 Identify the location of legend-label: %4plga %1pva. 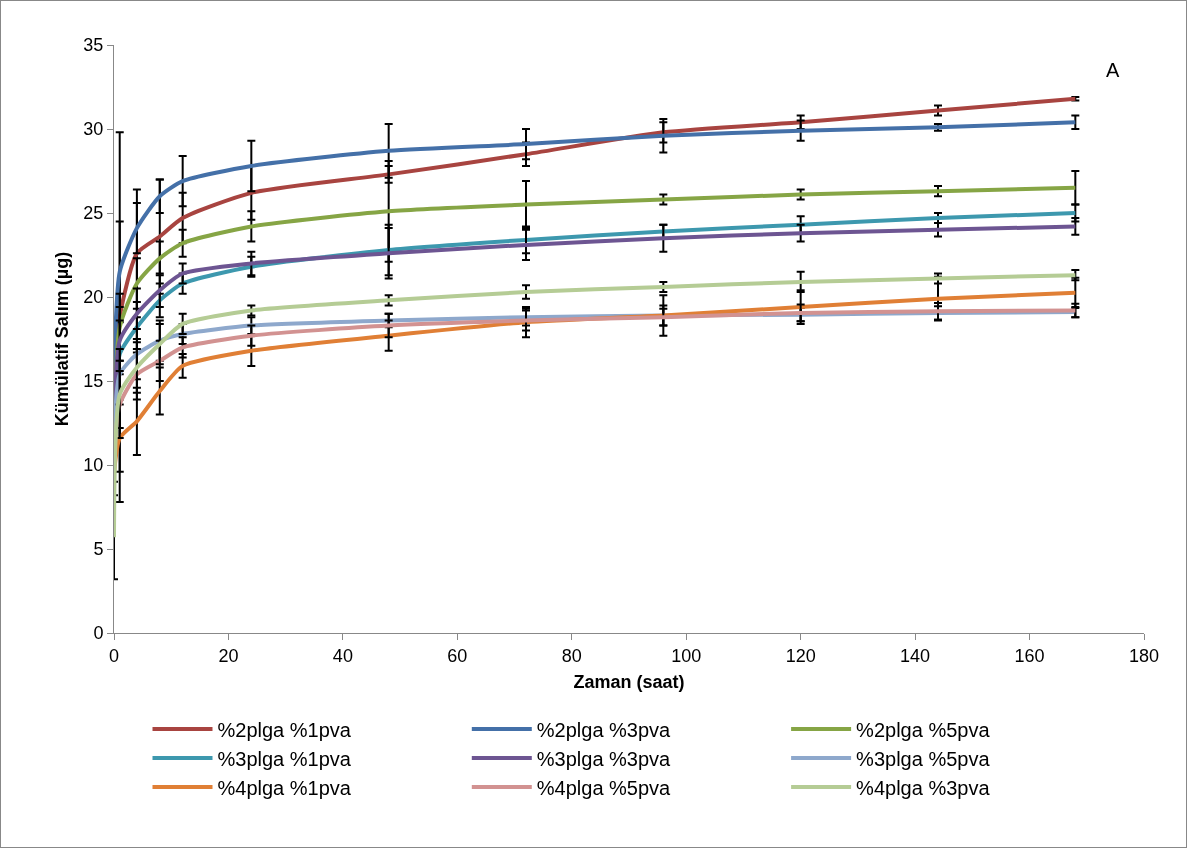
(284, 787).